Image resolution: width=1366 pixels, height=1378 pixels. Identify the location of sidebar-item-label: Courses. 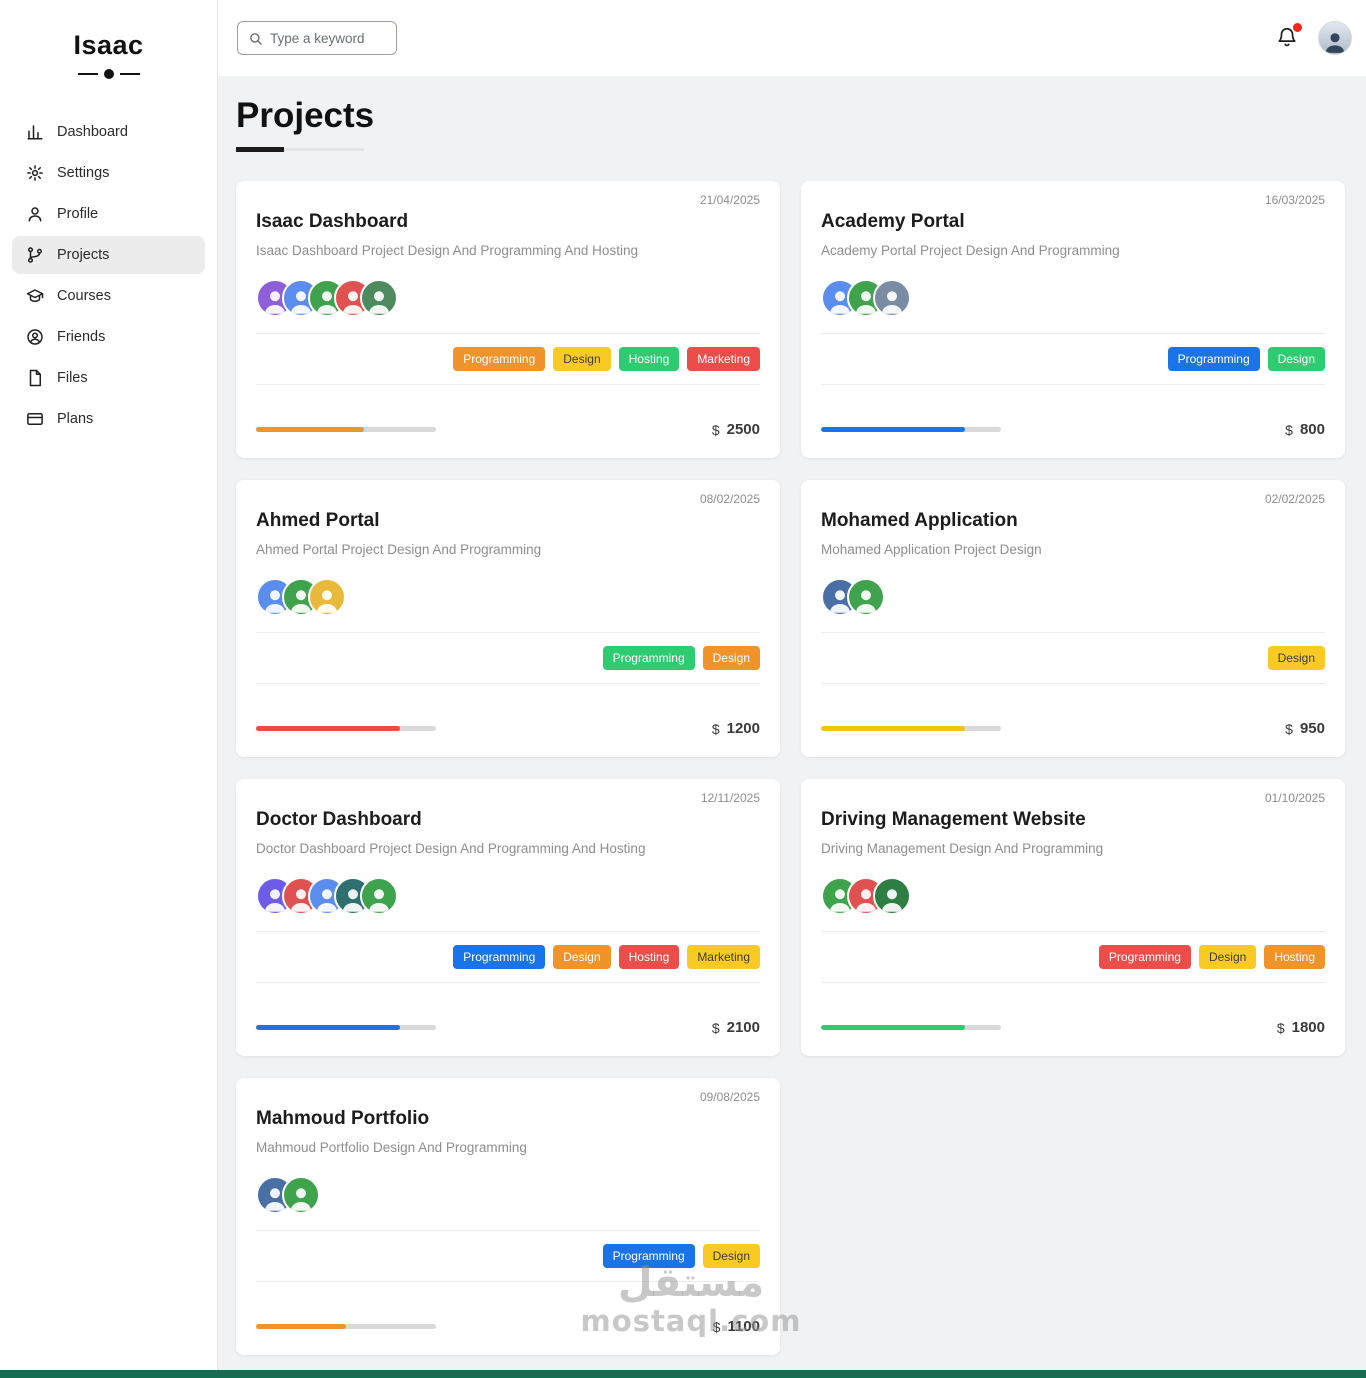
(84, 296).